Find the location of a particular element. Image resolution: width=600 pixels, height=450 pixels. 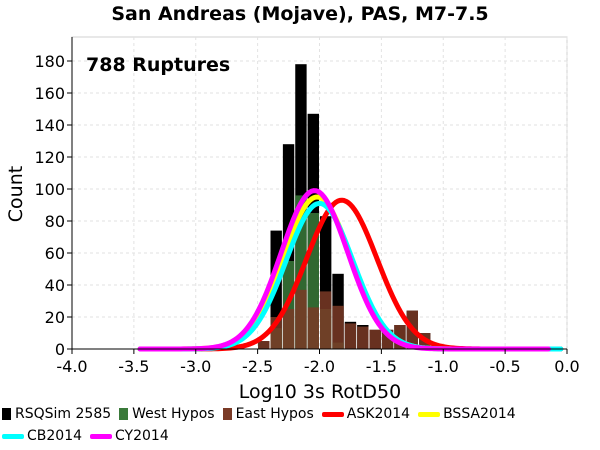

x-tick-label: 0.0 is located at coordinates (566, 366).